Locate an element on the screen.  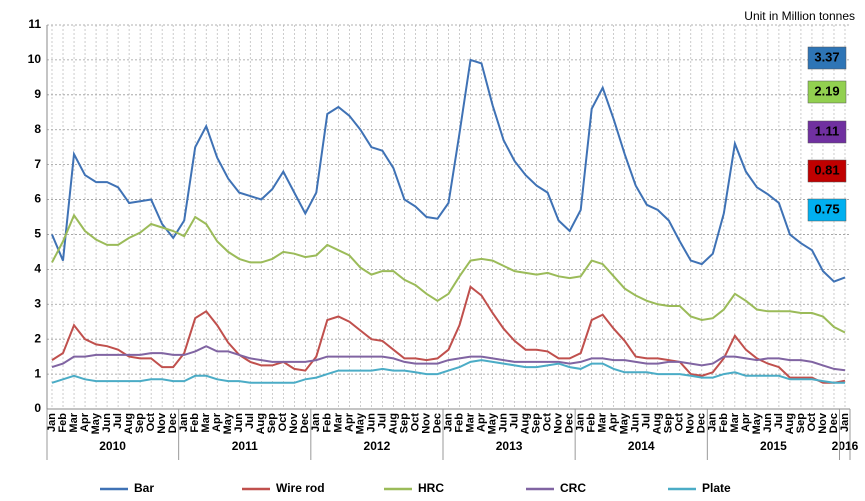
year-label: 2012 is located at coordinates (377, 446).